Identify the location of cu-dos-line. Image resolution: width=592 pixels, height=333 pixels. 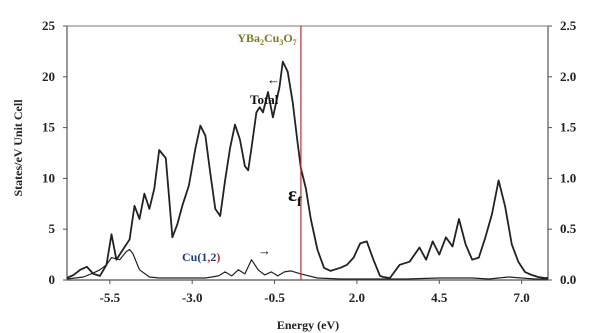
(307, 264).